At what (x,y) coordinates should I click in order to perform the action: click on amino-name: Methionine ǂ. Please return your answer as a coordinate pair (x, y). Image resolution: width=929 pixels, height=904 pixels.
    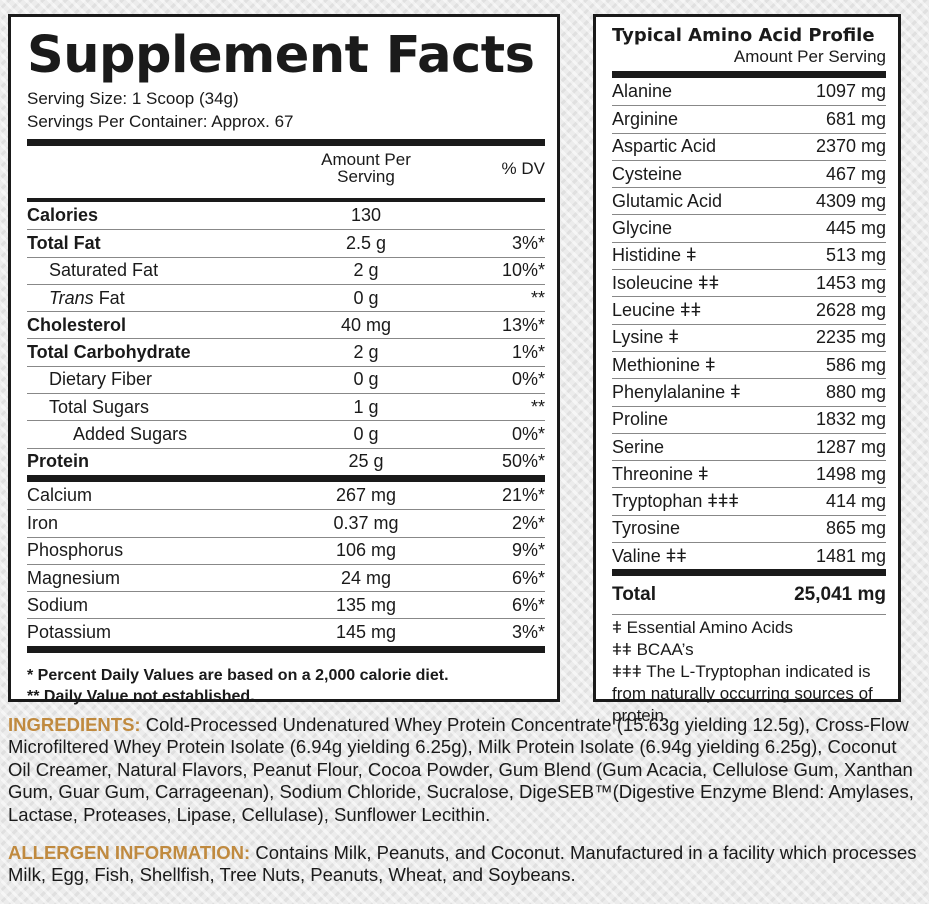
    Looking at the image, I should click on (664, 364).